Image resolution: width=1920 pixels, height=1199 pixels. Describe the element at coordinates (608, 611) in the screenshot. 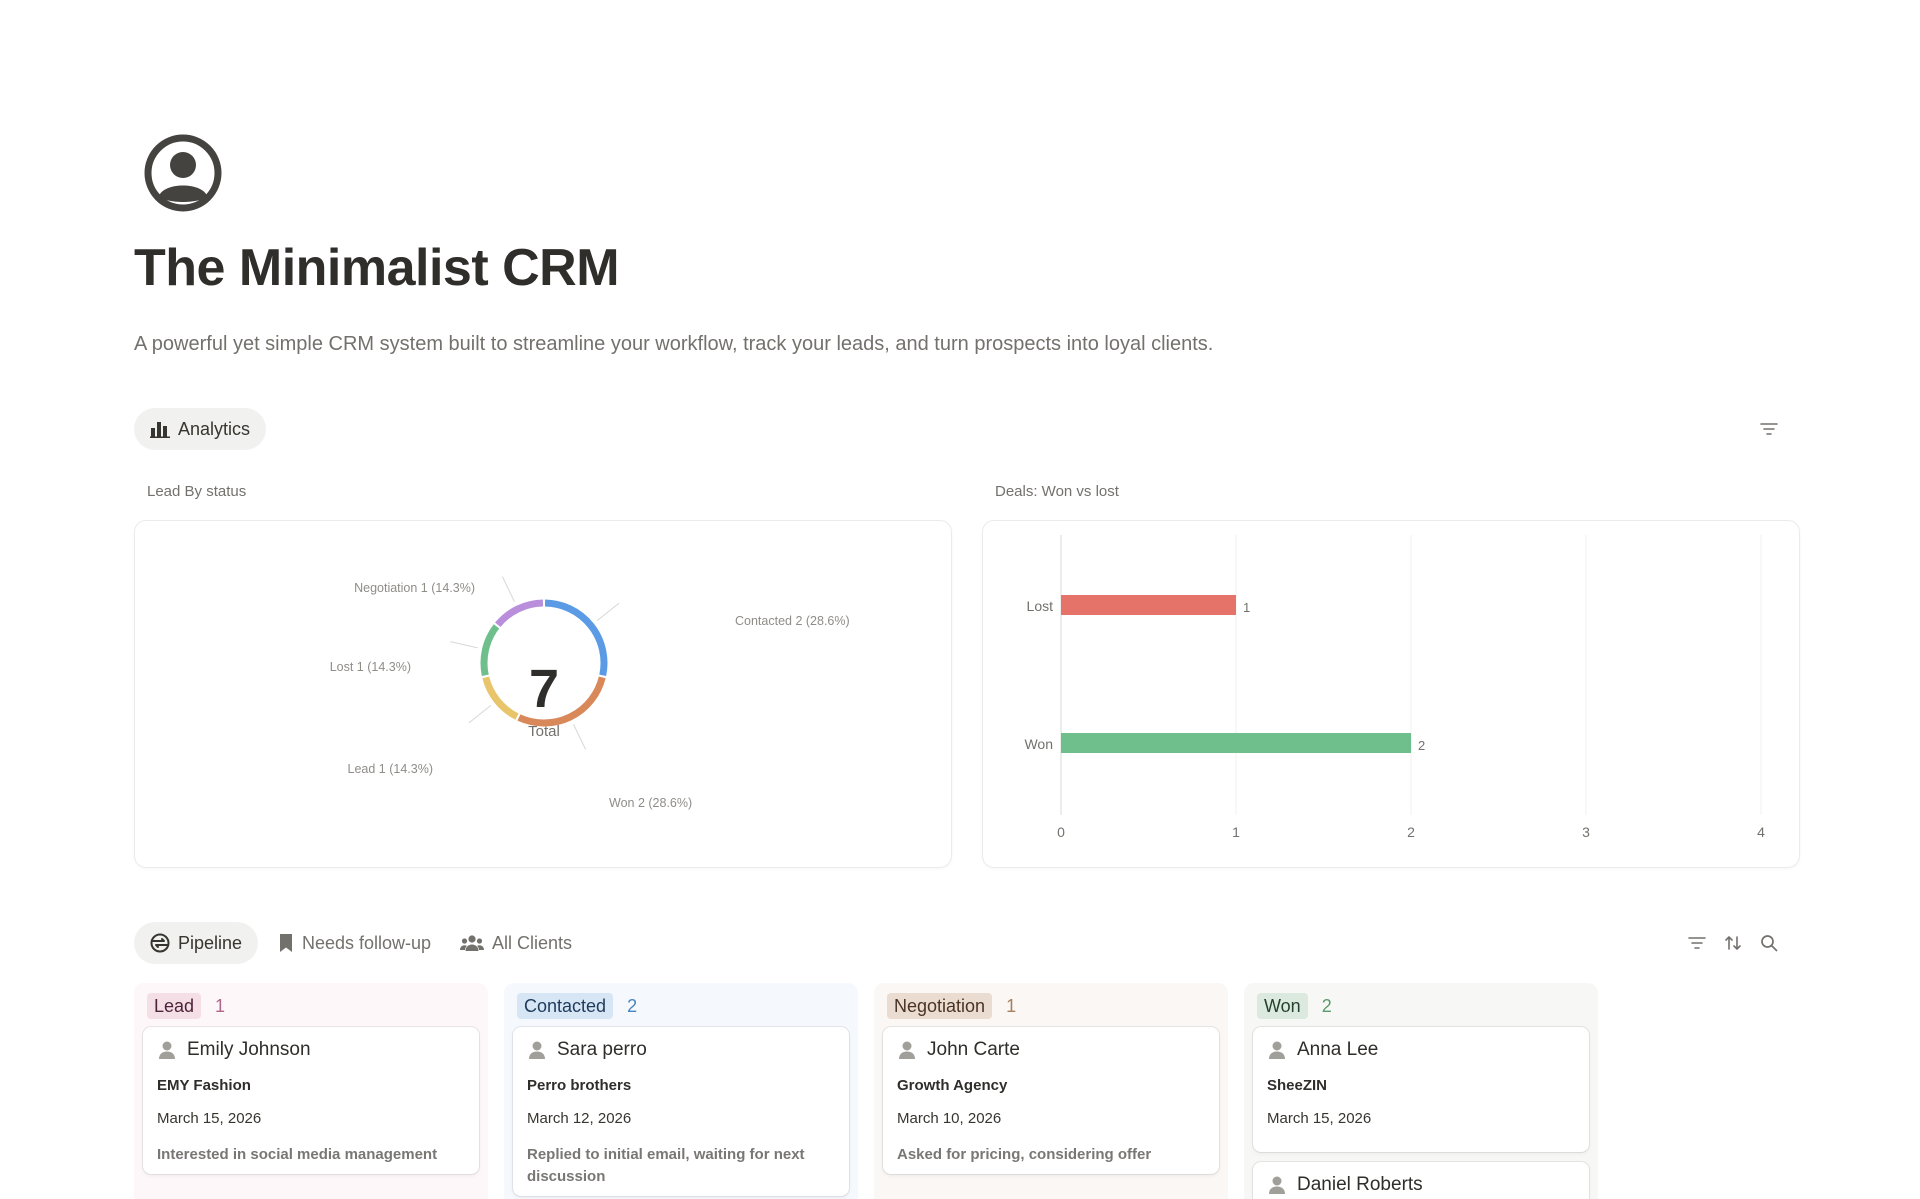

I see `leader-line-contacted` at that location.